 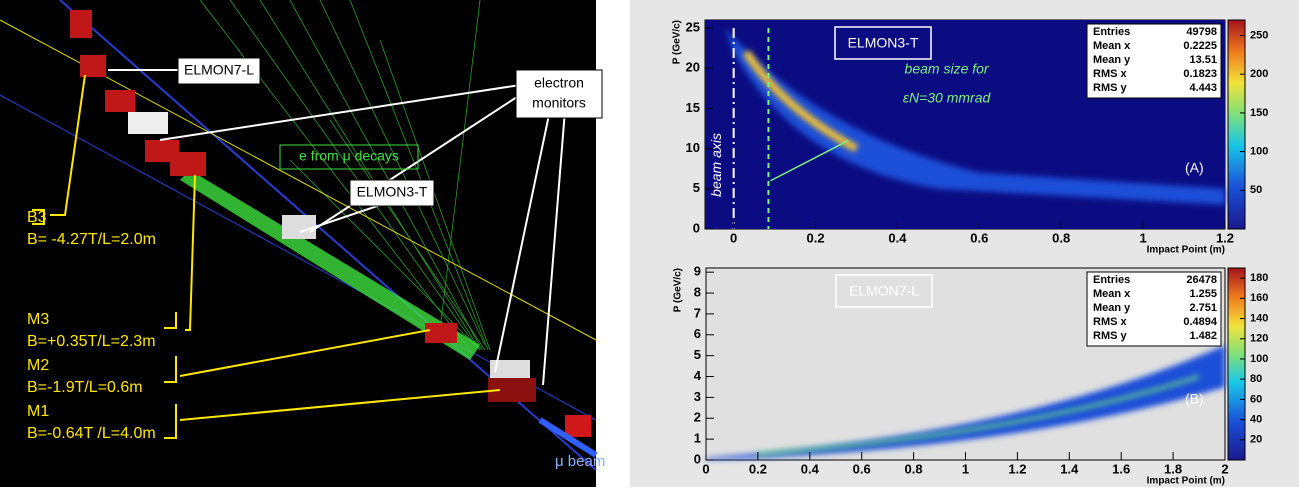 What do you see at coordinates (697, 396) in the screenshot?
I see `y-tick-label: 3` at bounding box center [697, 396].